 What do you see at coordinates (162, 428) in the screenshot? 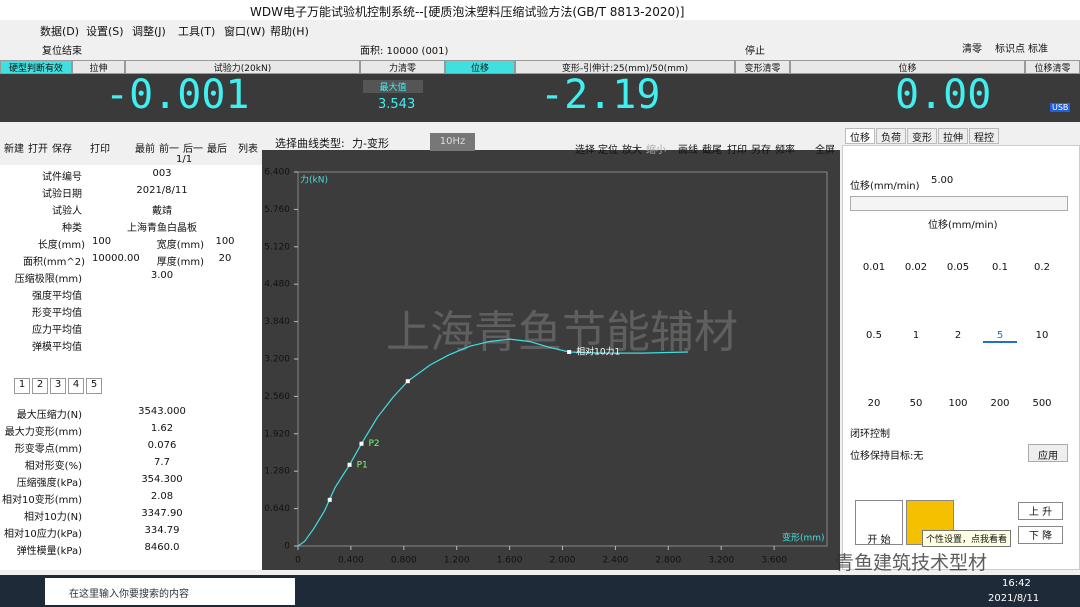
I see `result-value: 1.62` at bounding box center [162, 428].